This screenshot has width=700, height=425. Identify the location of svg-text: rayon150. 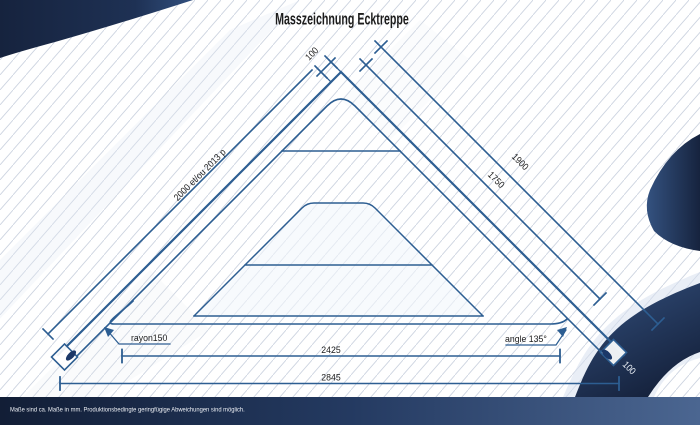
(149, 338).